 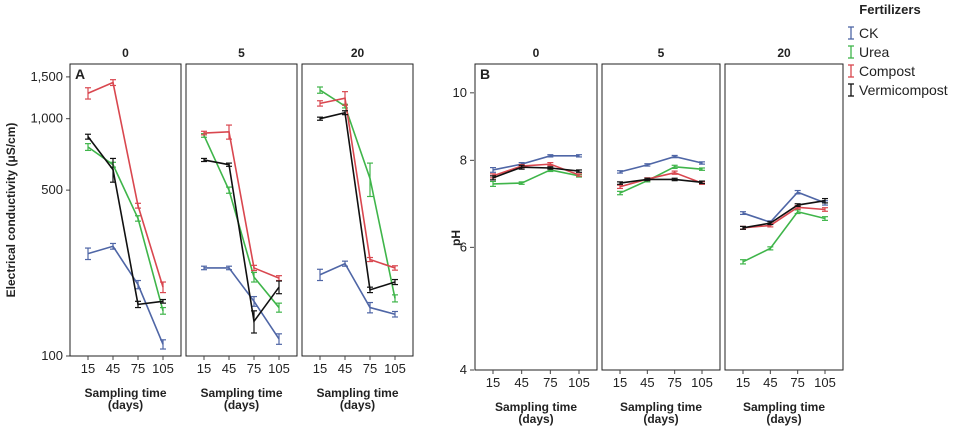 I want to click on panel-a-ylabel: Electrical conductivity (μS/cm), so click(x=11, y=210).